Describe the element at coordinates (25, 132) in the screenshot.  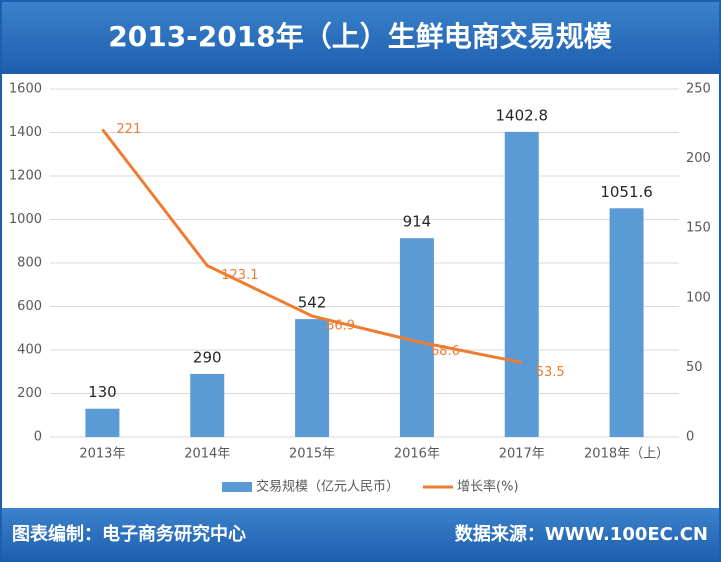
I see `y-tick-label: 1400` at that location.